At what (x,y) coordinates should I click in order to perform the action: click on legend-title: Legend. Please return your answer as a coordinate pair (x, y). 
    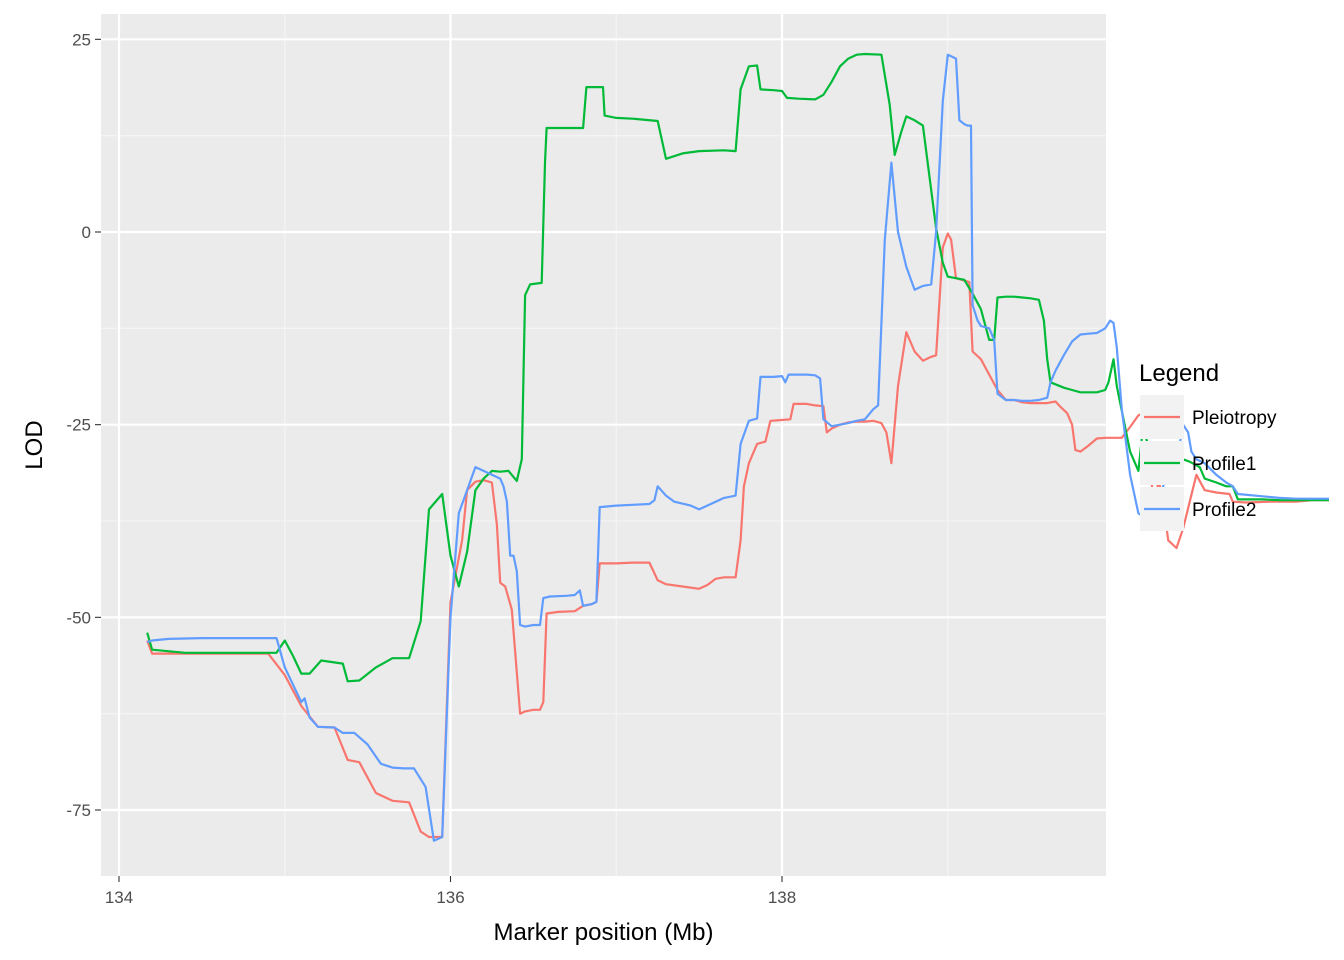
    Looking at the image, I should click on (1179, 373).